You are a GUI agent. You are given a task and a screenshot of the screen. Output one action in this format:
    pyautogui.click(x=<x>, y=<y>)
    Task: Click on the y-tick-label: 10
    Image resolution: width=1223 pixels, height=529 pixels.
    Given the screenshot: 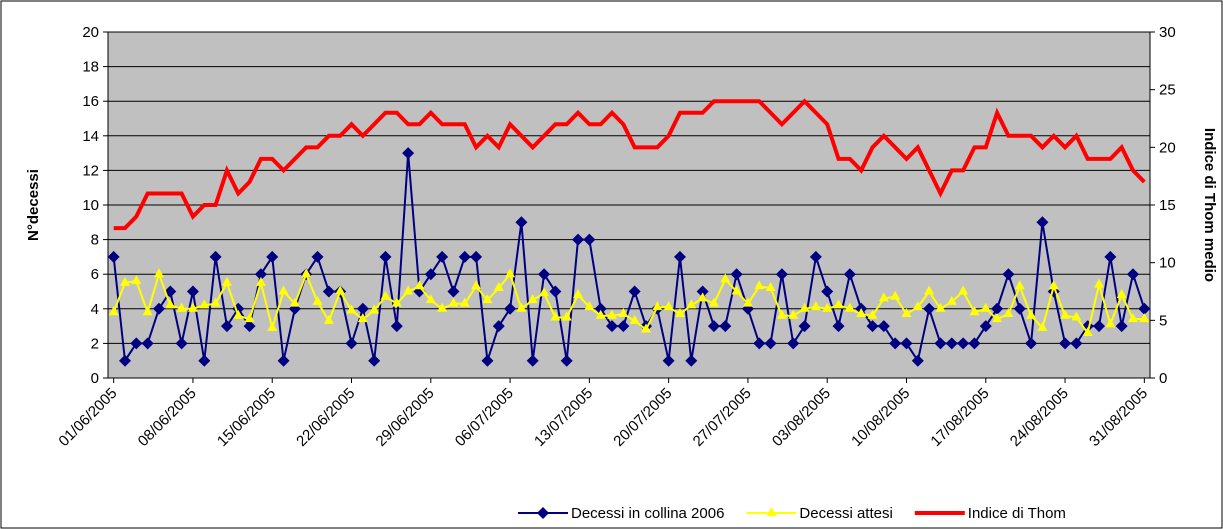 What is the action you would take?
    pyautogui.click(x=90, y=205)
    